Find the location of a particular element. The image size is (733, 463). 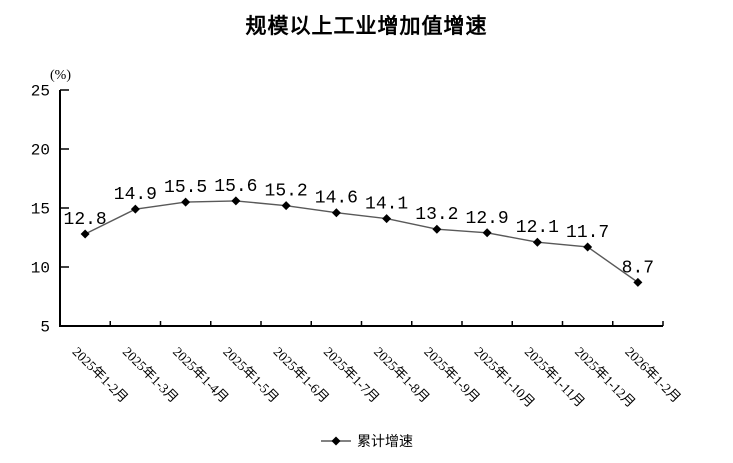

y-axis-unit-label: (%) is located at coordinates (60, 75).